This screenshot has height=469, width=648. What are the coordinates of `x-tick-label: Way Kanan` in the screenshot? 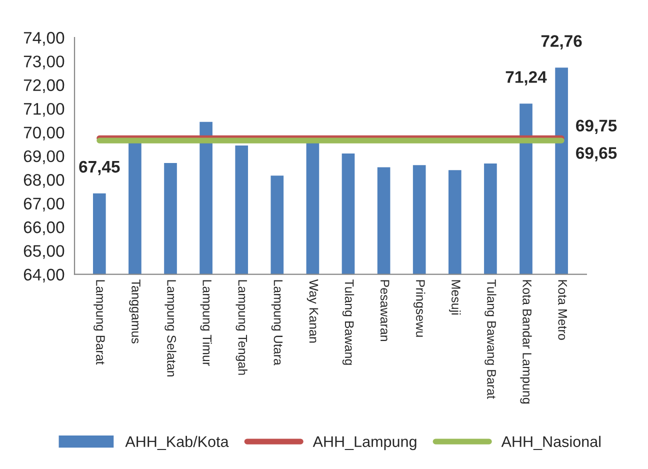 It's located at (312, 311).